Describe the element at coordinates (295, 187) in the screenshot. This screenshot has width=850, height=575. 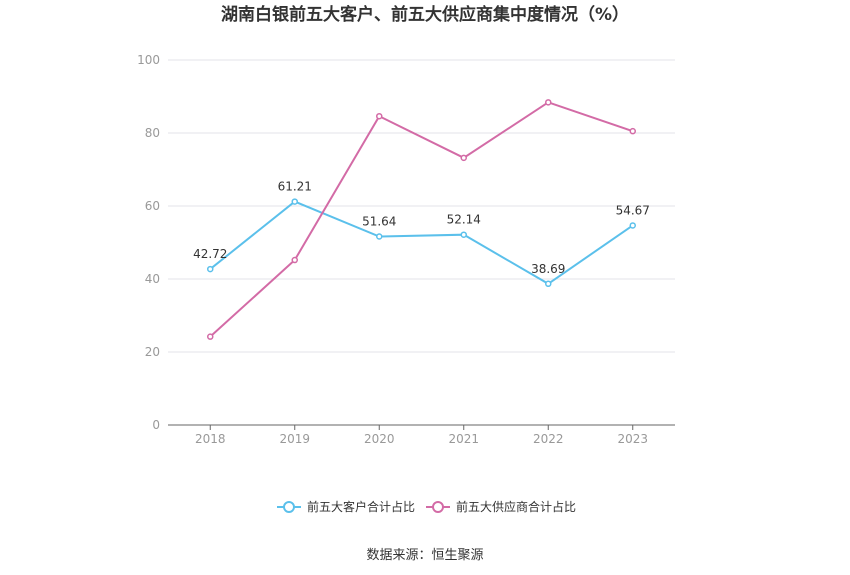
I see `data-label: 61.21` at that location.